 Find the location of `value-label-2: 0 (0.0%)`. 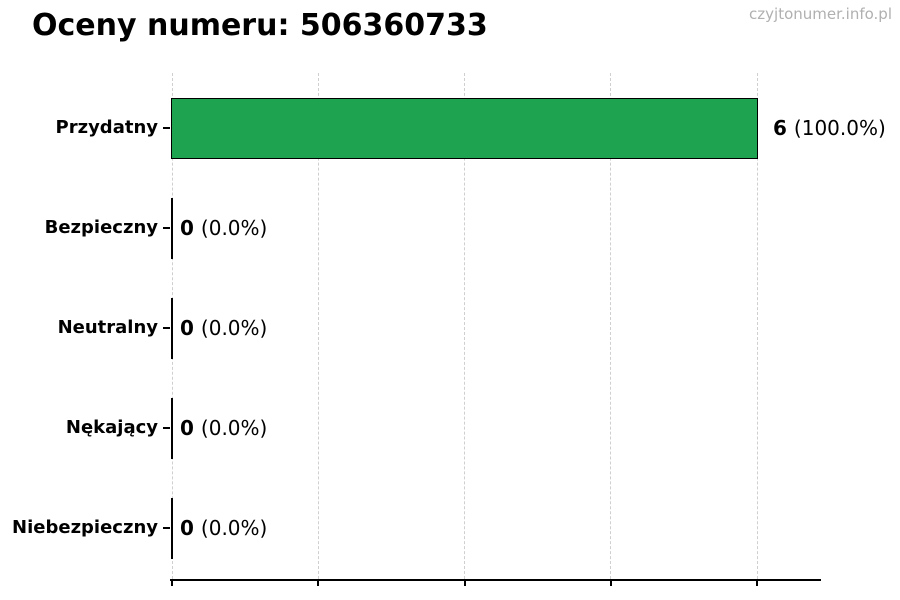

value-label-2: 0 (0.0%) is located at coordinates (223, 328).